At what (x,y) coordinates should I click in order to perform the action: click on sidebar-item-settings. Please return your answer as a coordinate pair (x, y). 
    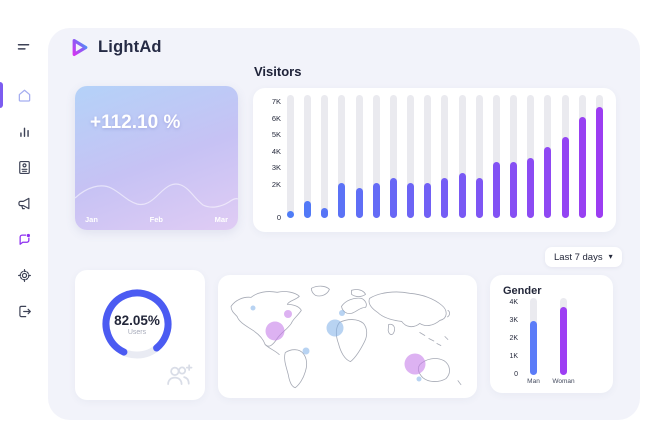
    Looking at the image, I should click on (24, 275).